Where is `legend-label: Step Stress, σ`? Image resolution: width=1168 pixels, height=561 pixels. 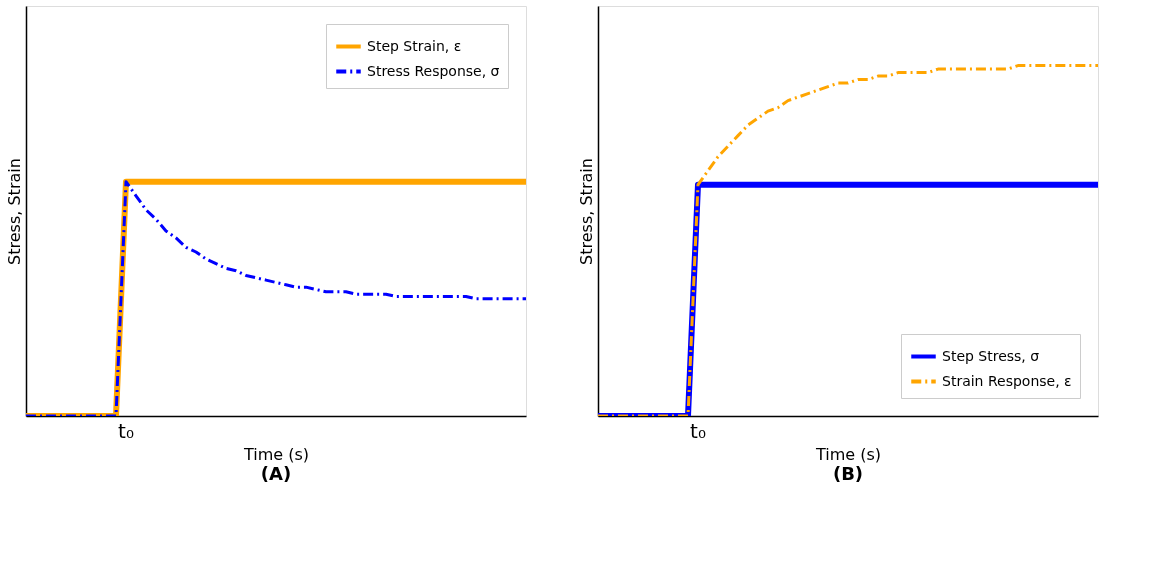
legend-label: Step Stress, σ is located at coordinates (991, 355).